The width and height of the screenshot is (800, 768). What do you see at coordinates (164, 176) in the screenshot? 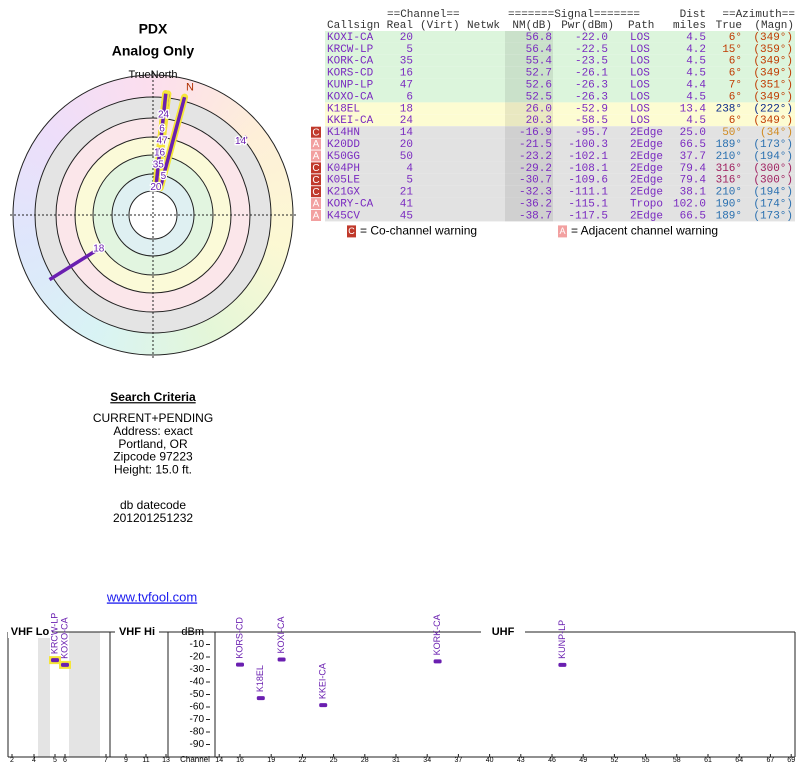
I see `station-label: 5` at bounding box center [164, 176].